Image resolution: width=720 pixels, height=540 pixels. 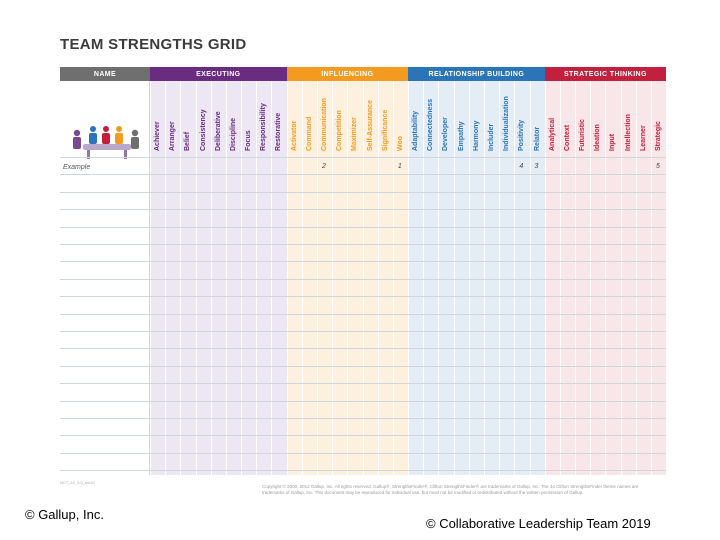 I want to click on theme-achiever: Achiever, so click(x=157, y=136).